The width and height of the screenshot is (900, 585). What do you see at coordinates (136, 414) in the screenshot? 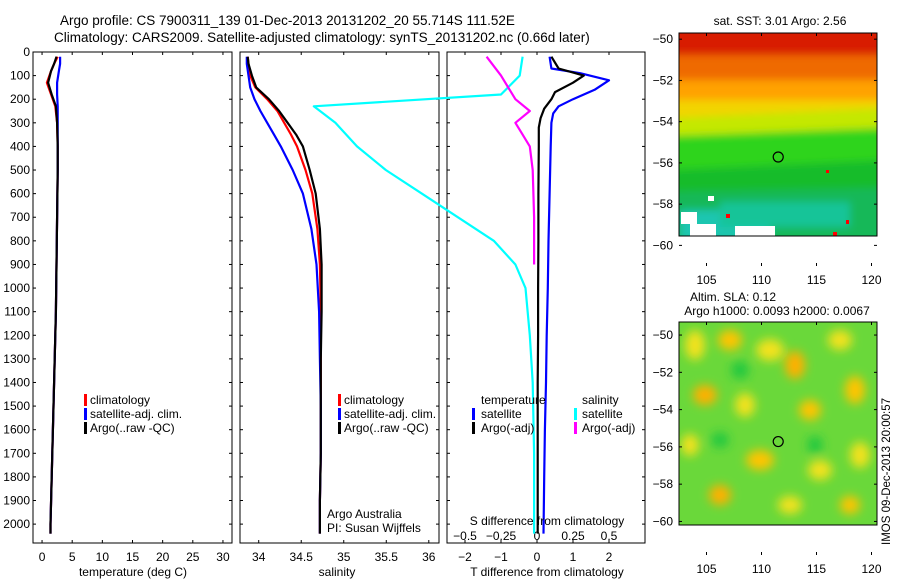
I see `legend-label-satellite: satellite-adj. clim.` at bounding box center [136, 414].